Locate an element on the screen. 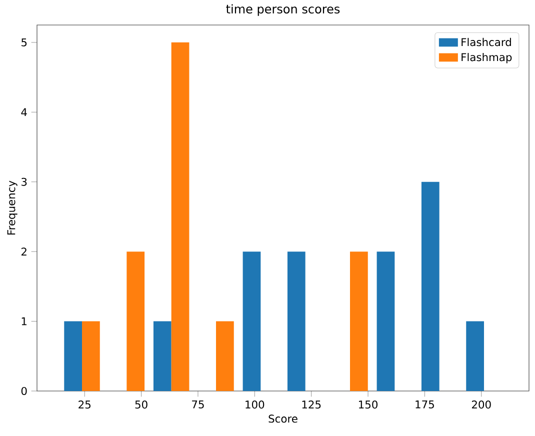 The height and width of the screenshot is (436, 535). chart-title: time person scores is located at coordinates (283, 10).